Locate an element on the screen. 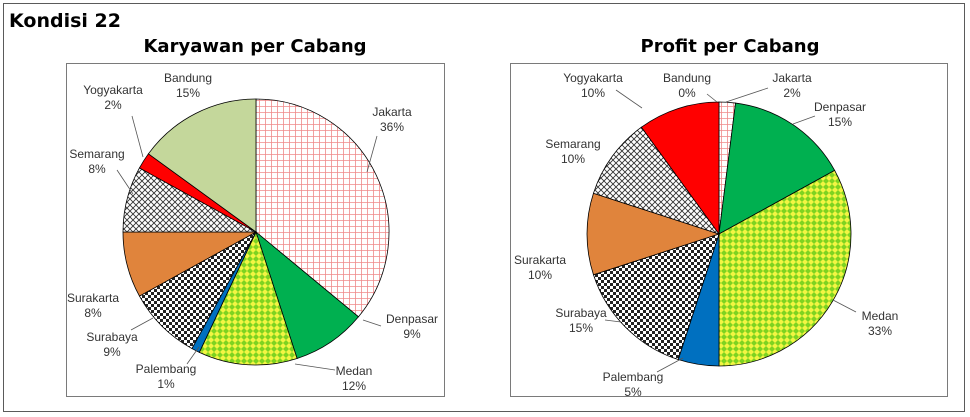  pie-slice-semarang is located at coordinates (656, 180).